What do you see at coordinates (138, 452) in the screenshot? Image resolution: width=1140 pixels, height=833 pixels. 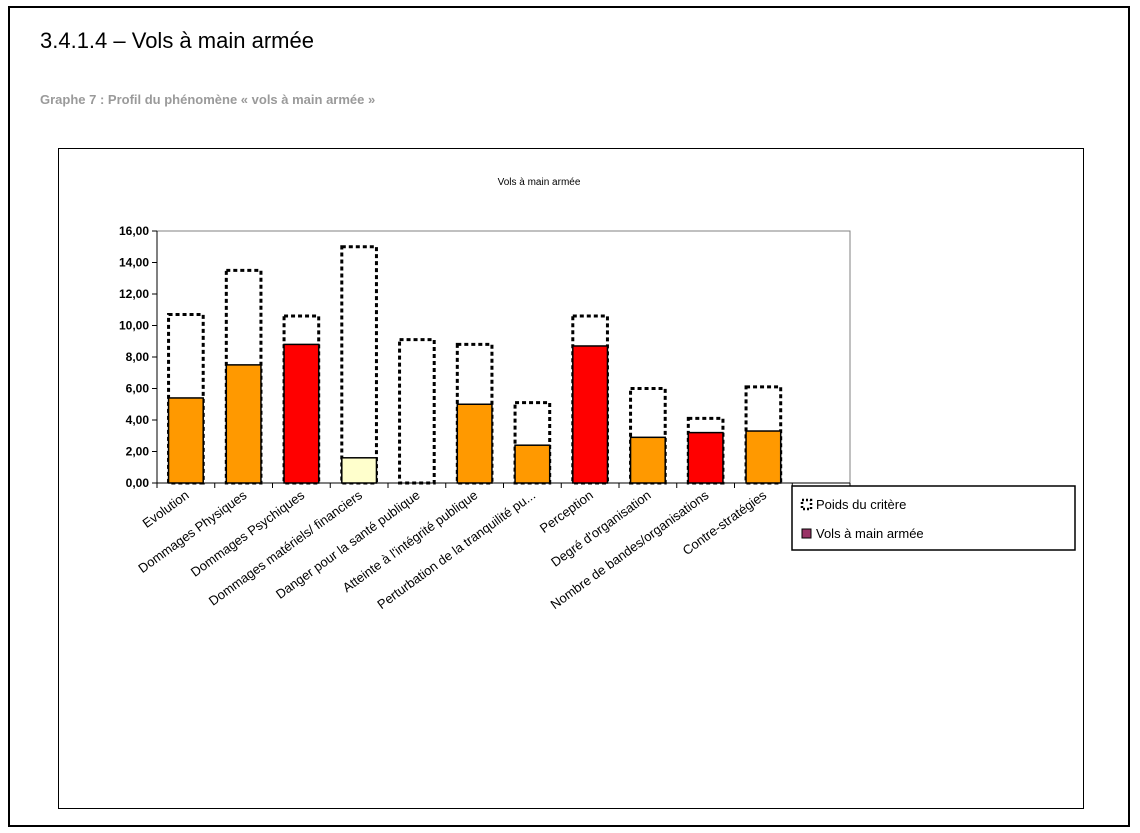 I see `y-tick-label: 2,00` at bounding box center [138, 452].